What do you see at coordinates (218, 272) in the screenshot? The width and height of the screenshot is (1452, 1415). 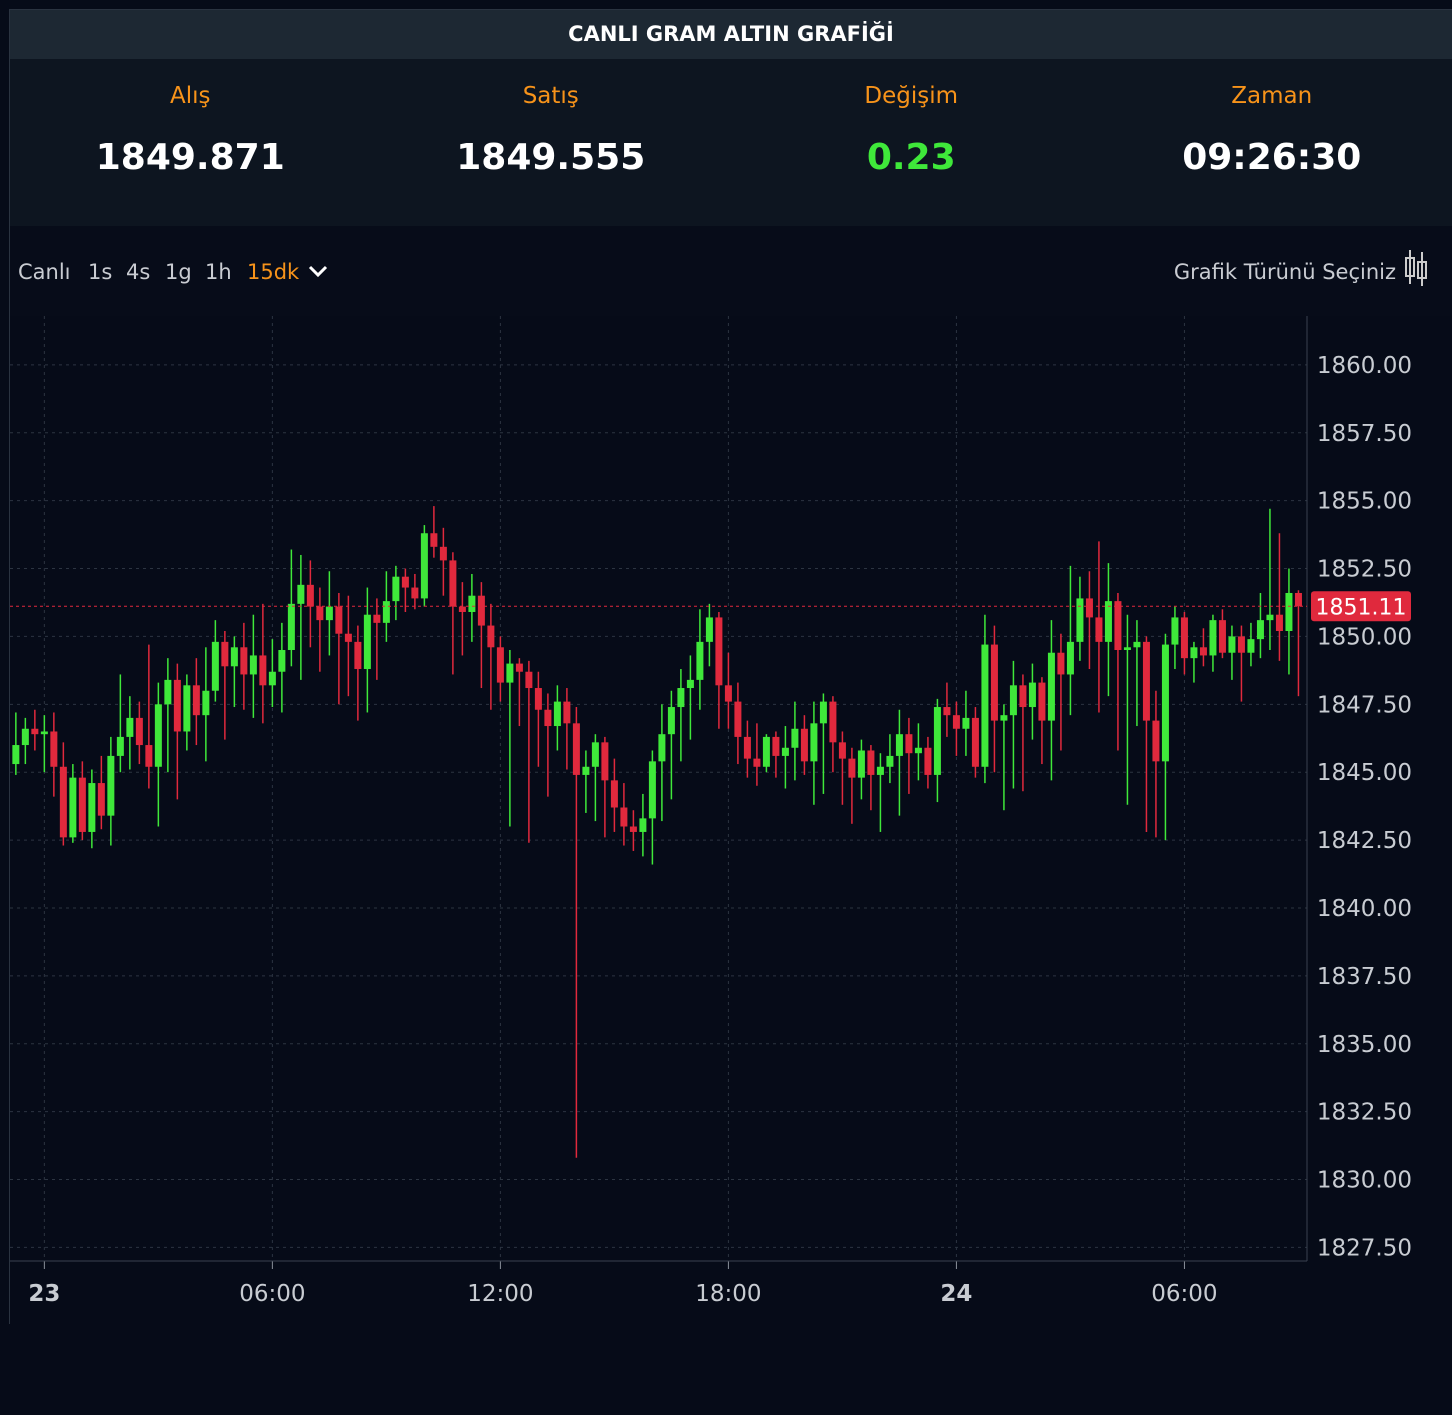 I see `interval: 1h` at bounding box center [218, 272].